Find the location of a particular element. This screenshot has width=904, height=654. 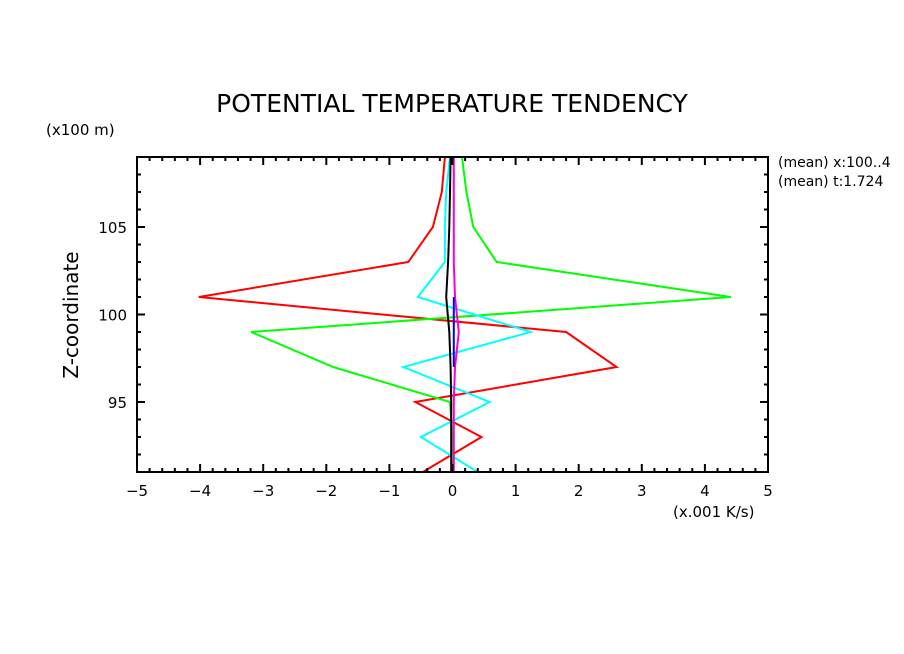

x-tick-label: 1 is located at coordinates (516, 491).